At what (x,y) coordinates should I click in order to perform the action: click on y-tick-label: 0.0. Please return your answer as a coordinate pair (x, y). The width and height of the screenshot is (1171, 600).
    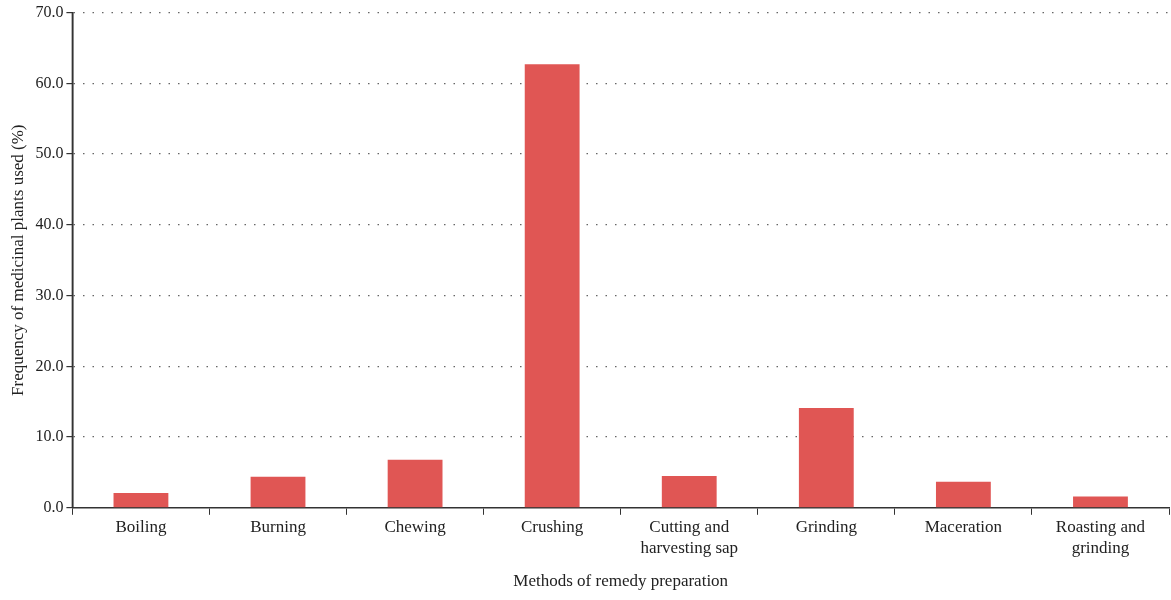
    Looking at the image, I should click on (53, 506).